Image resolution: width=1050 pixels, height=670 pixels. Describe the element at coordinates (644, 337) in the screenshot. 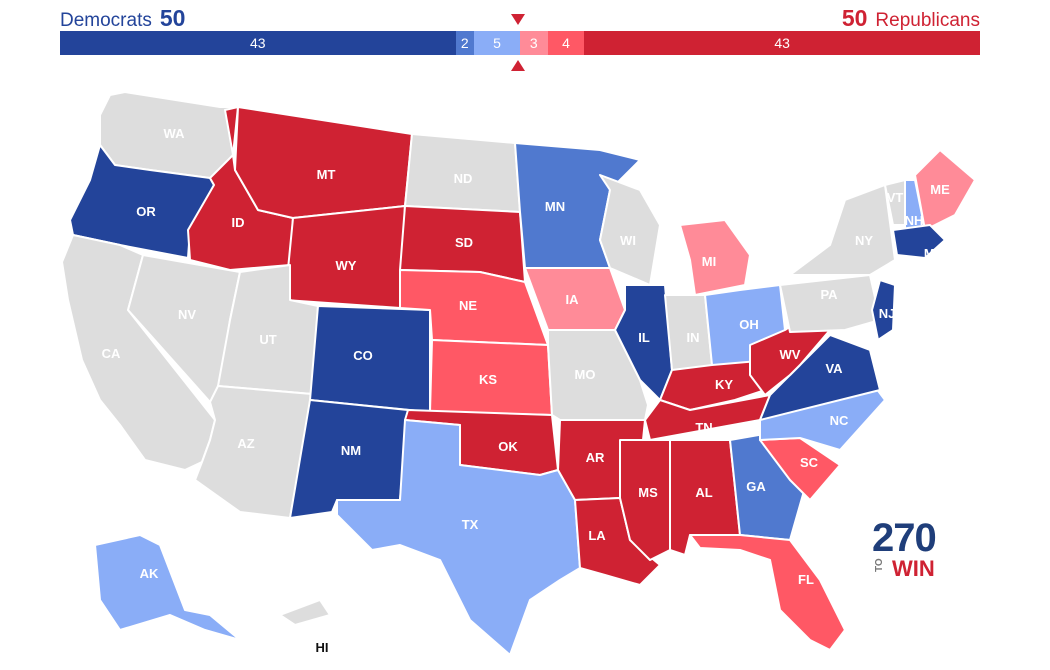

I see `state-label-il: IL` at that location.